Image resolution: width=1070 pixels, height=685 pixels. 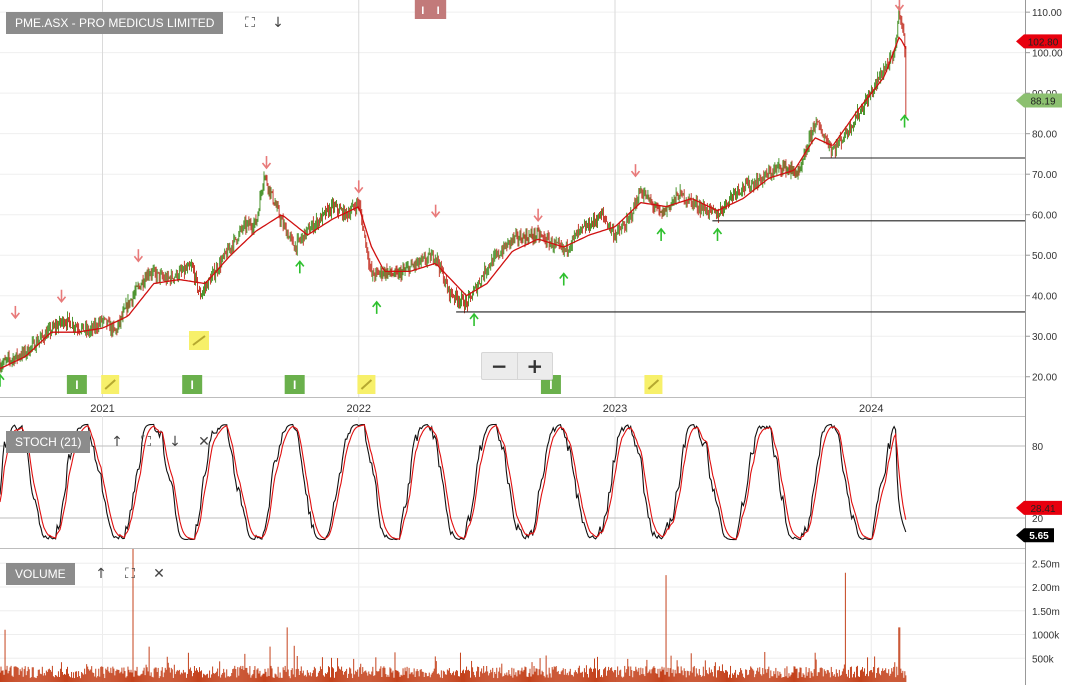 I want to click on volume-tick-label: 2.00m, so click(x=1046, y=588).